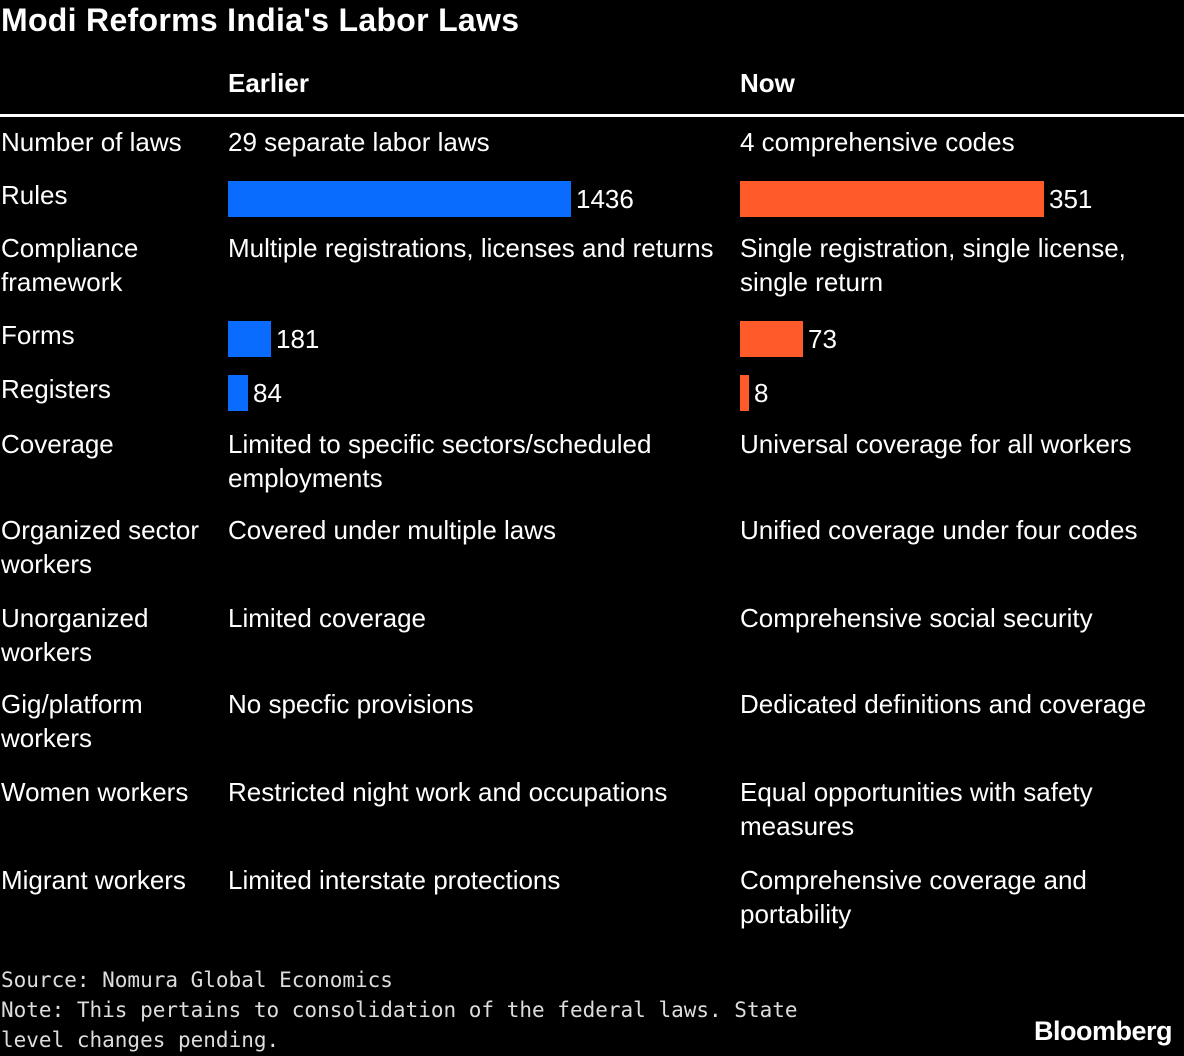 This screenshot has width=1184, height=1056. I want to click on row-label: Registers, so click(56, 389).